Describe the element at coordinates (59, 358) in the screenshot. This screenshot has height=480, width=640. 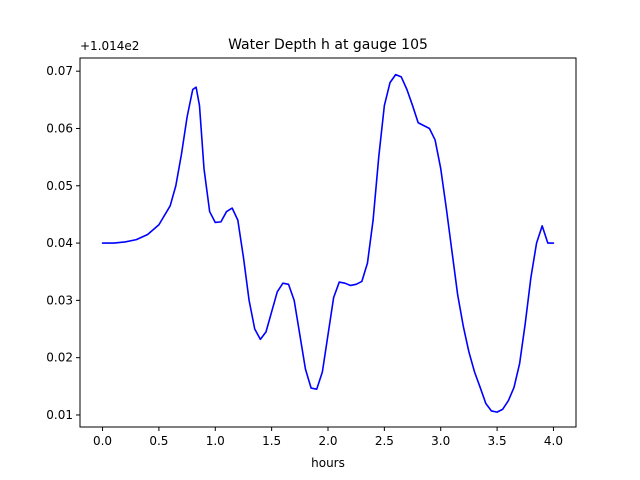
I see `y-tick-label: 0.02` at that location.